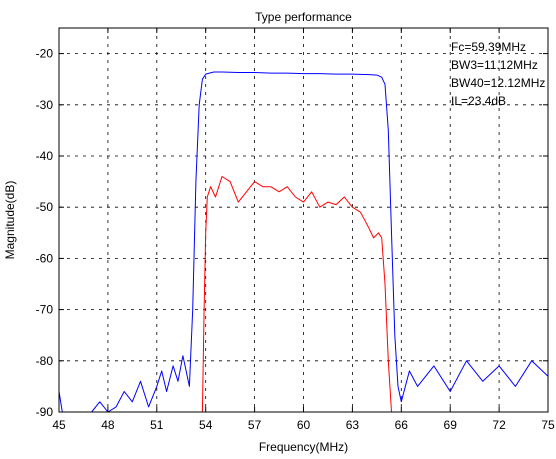  I want to click on x-tick-label: 75, so click(548, 425).